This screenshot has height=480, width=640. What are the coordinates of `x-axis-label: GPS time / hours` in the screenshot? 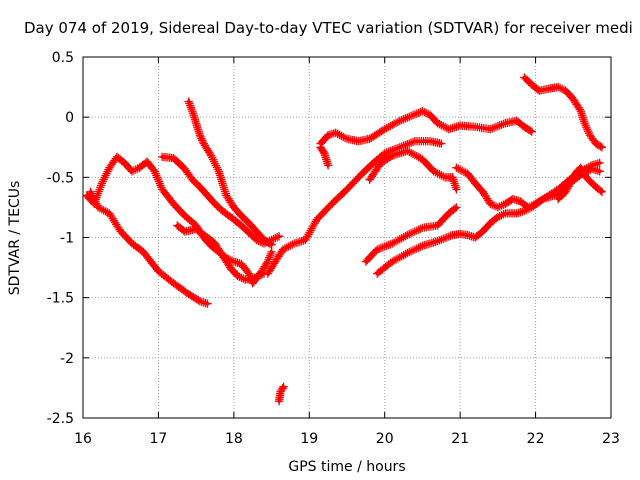 It's located at (346, 467).